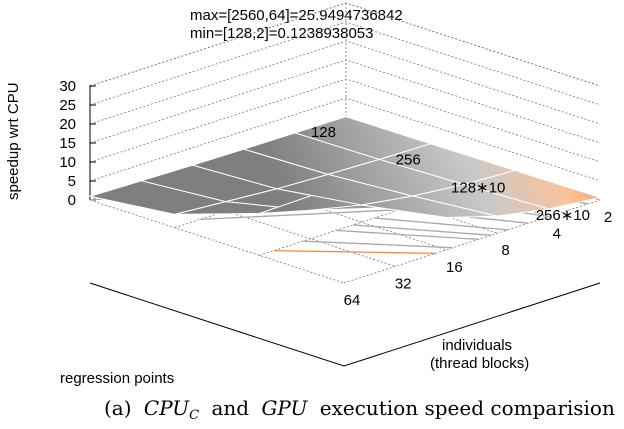 Image resolution: width=624 pixels, height=429 pixels. Describe the element at coordinates (352, 300) in the screenshot. I see `y-tick-label: 64` at that location.